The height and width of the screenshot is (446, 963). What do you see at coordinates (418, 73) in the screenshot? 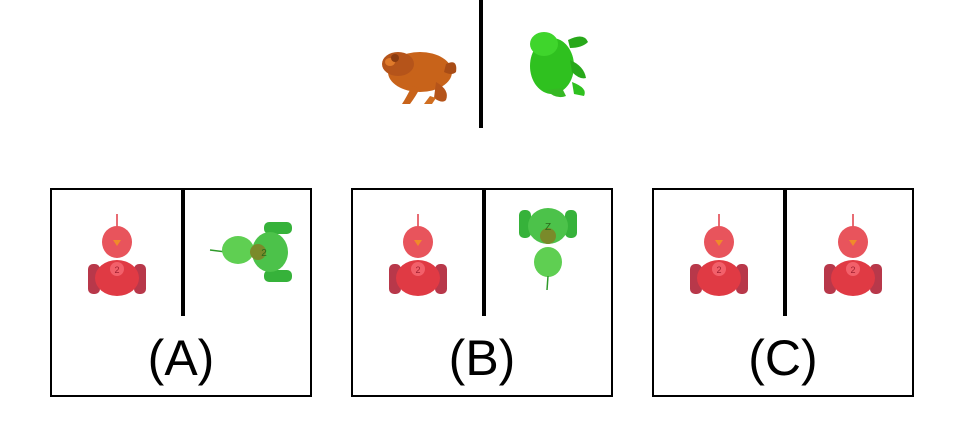
I see `orange-frog-icon` at bounding box center [418, 73].